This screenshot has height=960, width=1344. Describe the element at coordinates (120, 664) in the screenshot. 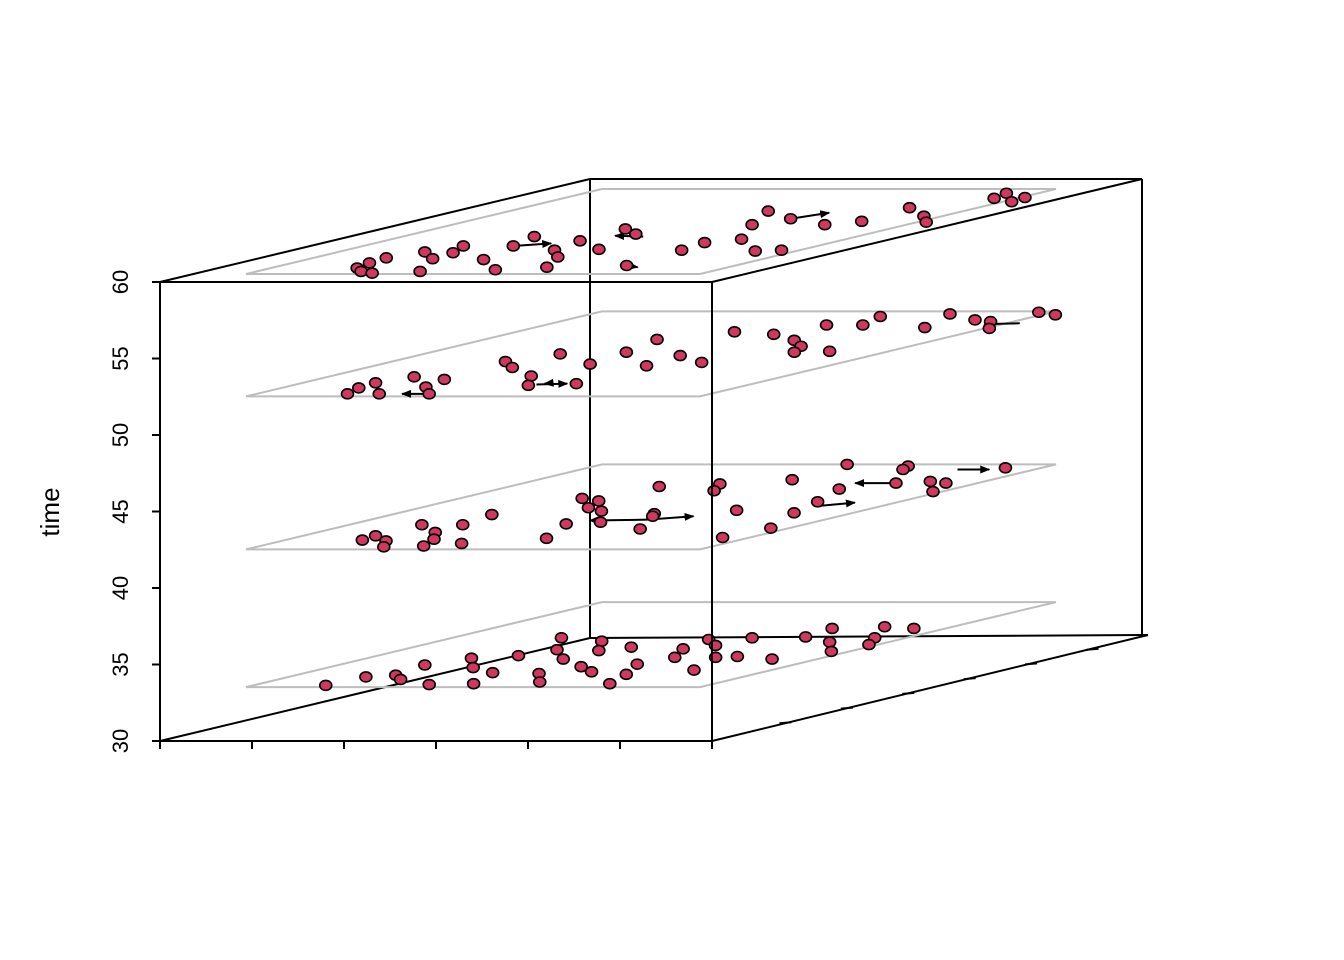

I see `z-tick-label: 35` at that location.